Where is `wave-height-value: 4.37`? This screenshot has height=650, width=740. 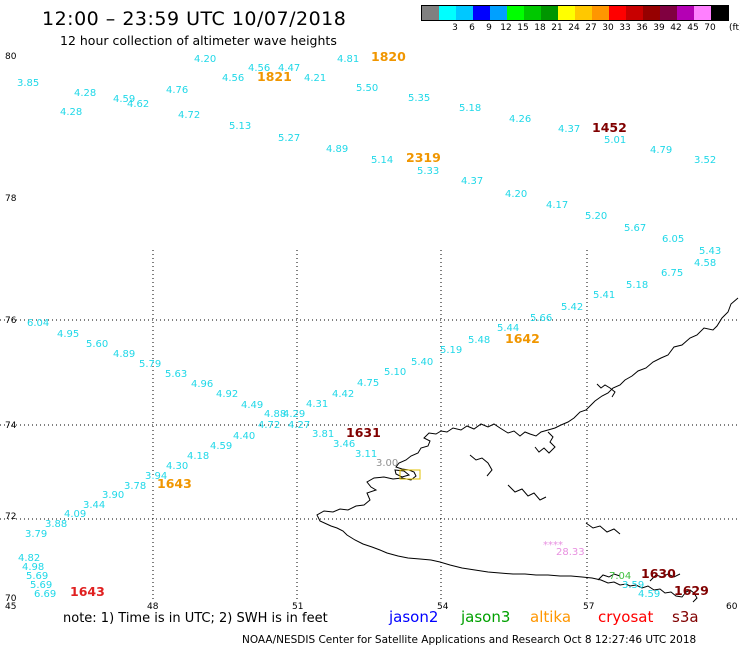
wave-height-value: 4.37 is located at coordinates (569, 129).